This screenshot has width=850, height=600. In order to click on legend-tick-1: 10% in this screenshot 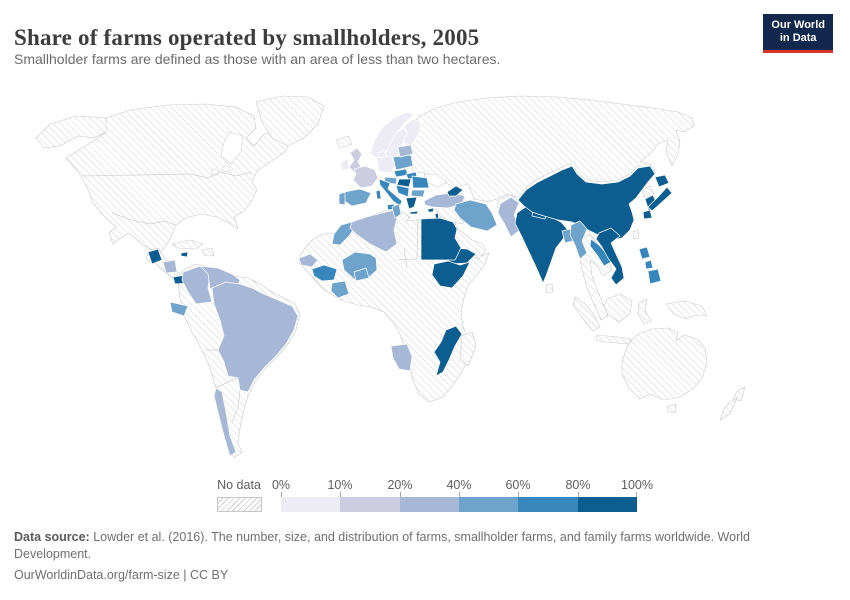, I will do `click(340, 485)`.